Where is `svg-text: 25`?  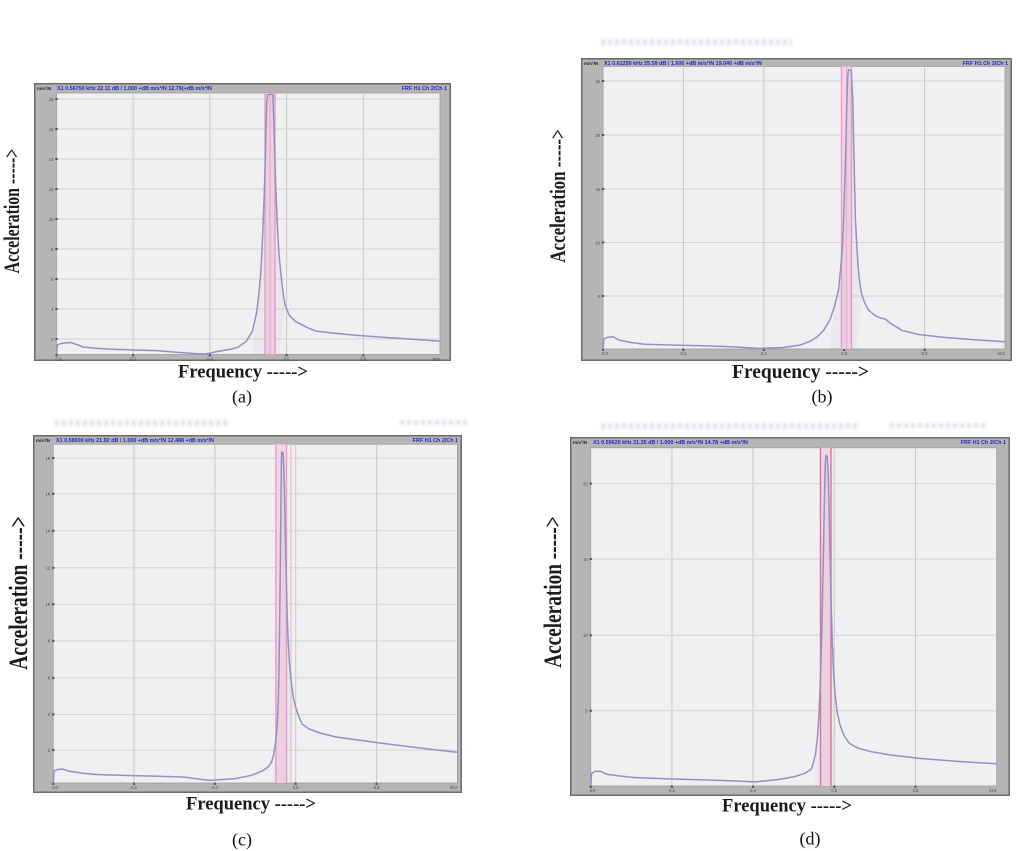
svg-text: 25 is located at coordinates (597, 81).